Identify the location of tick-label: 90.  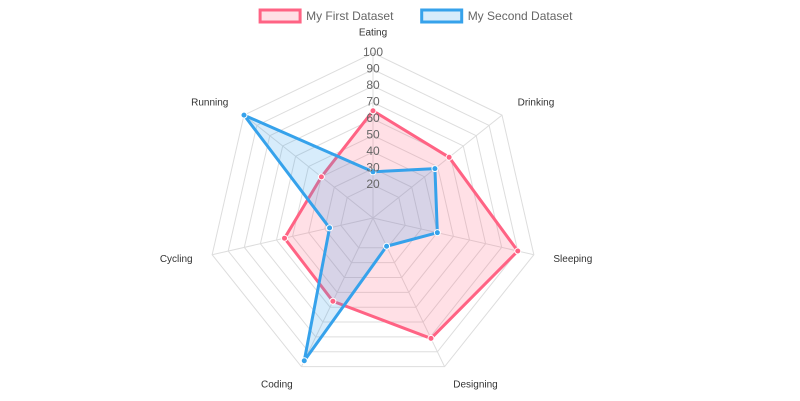
(373, 69).